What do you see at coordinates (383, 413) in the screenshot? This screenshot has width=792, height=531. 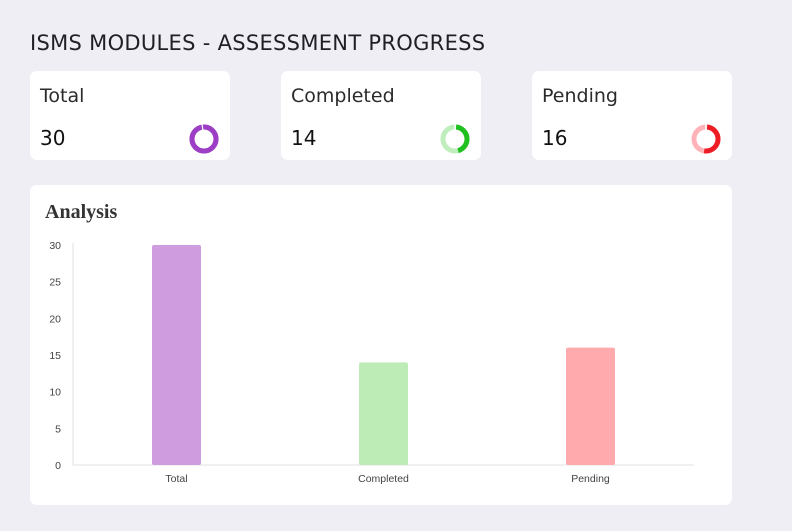 I see `bar-completed` at bounding box center [383, 413].